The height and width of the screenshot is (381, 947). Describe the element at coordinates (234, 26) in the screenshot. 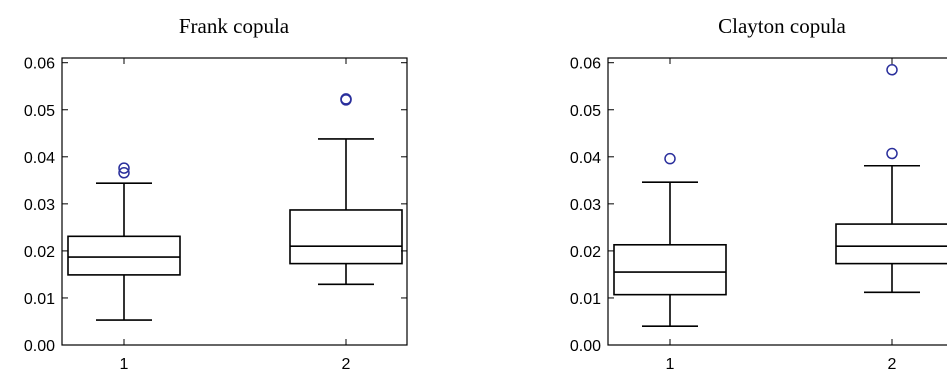

I see `chart-title: Frank copula` at that location.